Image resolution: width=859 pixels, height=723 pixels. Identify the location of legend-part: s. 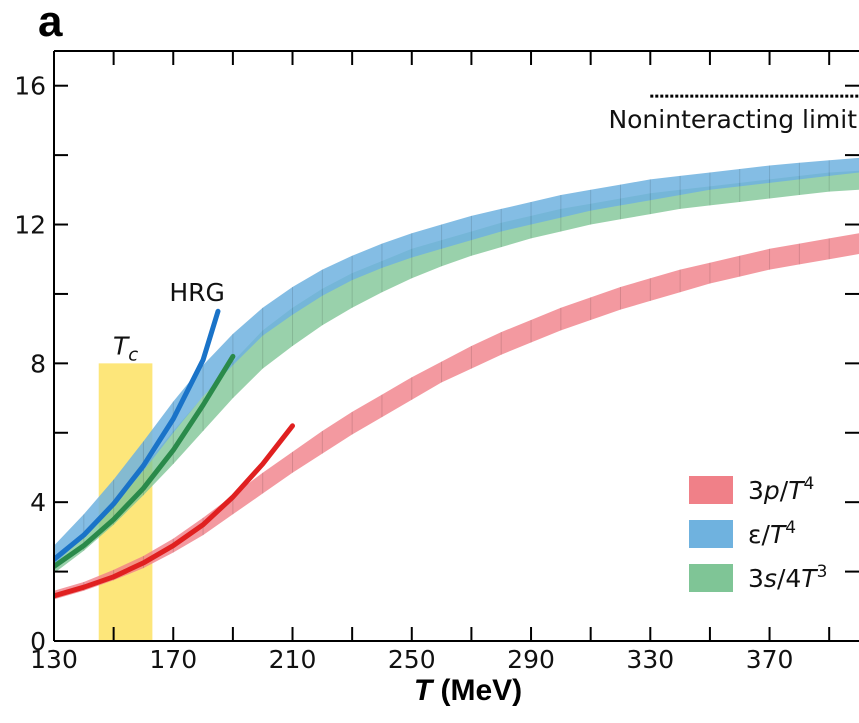
(770, 578).